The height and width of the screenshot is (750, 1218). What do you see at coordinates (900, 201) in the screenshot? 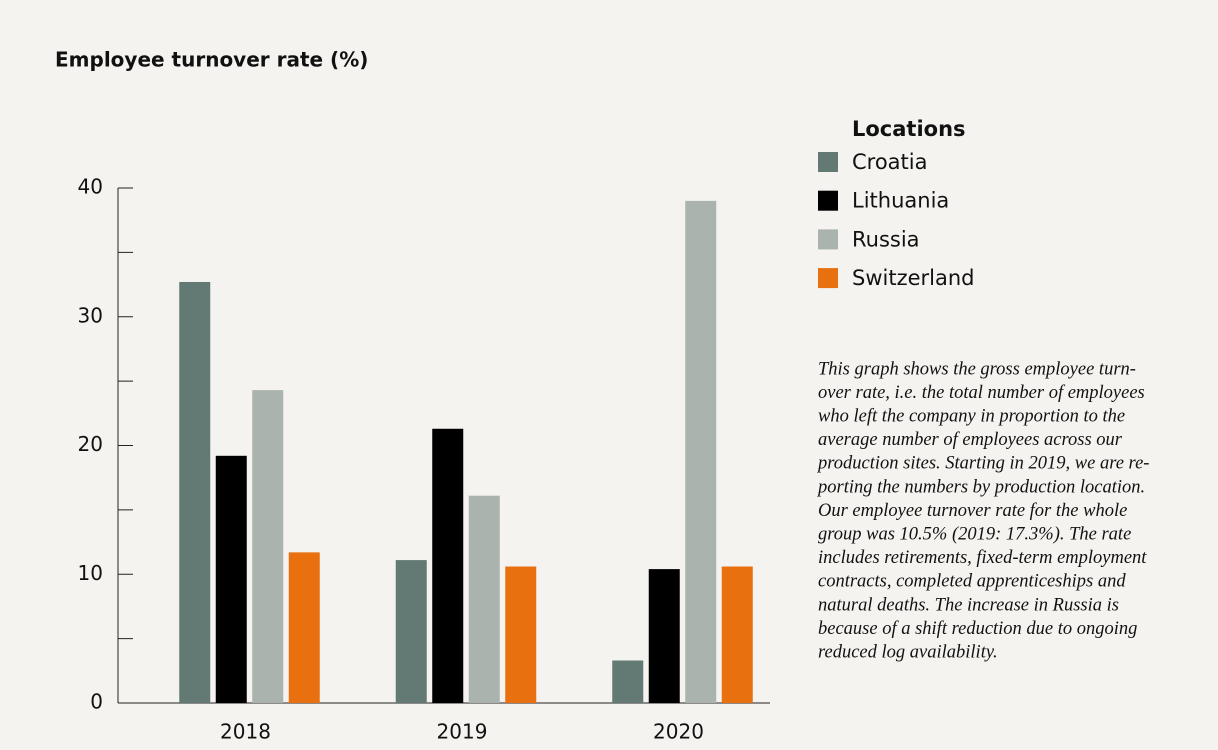
I see `legend-label: Lithuania` at bounding box center [900, 201].